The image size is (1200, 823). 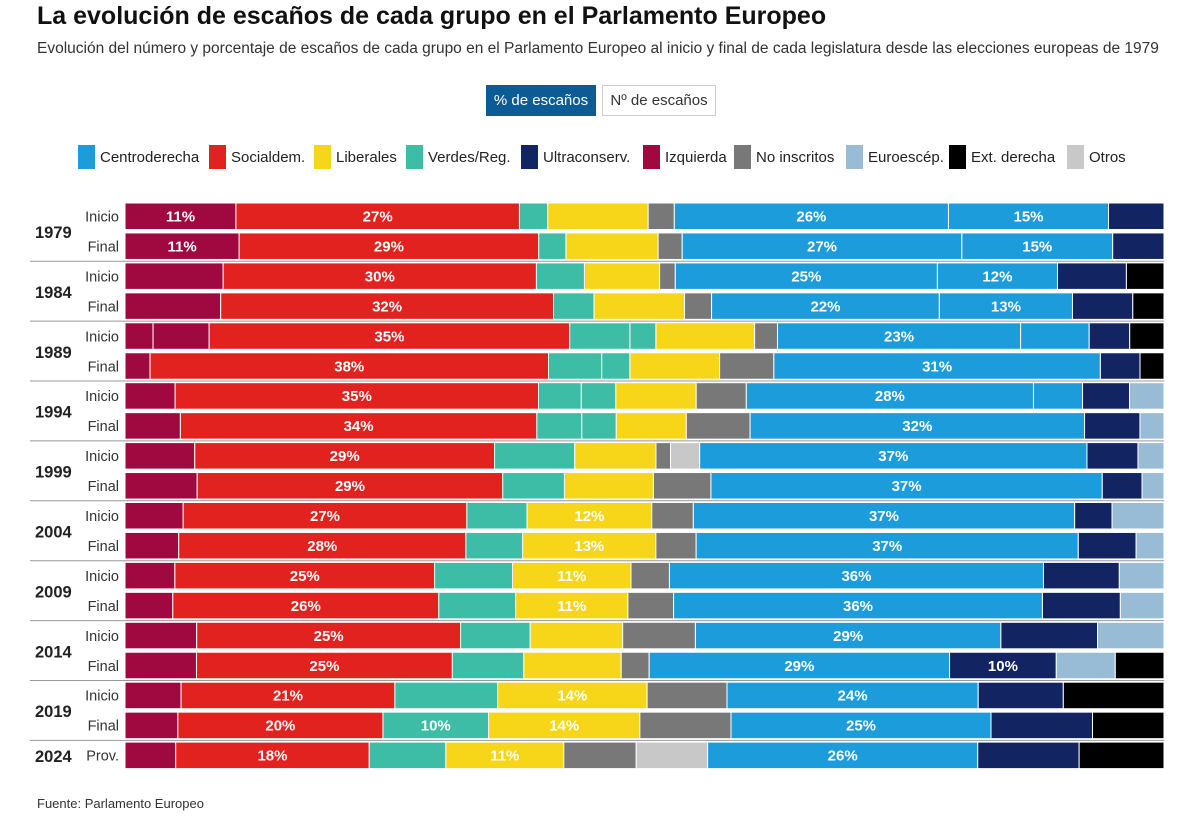 I want to click on data-label: 21%, so click(x=288, y=696).